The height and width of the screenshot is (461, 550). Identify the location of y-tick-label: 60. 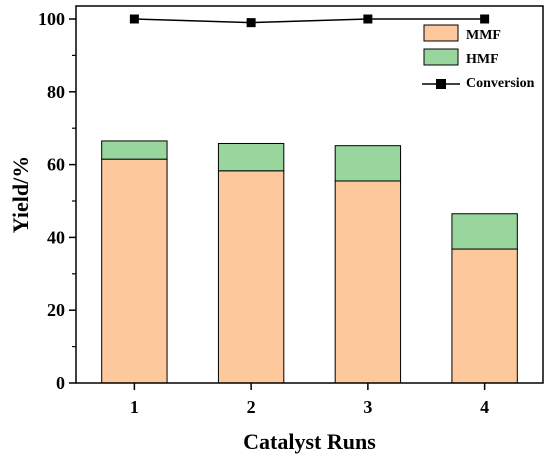
(56, 165).